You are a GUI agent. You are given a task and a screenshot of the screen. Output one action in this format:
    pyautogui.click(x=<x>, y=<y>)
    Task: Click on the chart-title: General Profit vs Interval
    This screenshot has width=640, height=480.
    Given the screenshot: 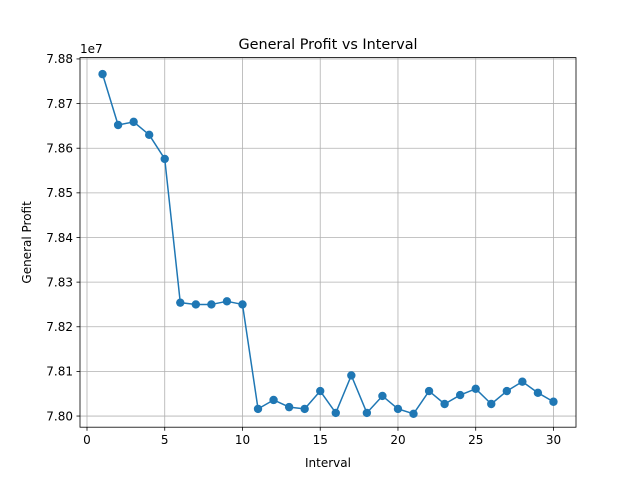 What is the action you would take?
    pyautogui.click(x=327, y=45)
    